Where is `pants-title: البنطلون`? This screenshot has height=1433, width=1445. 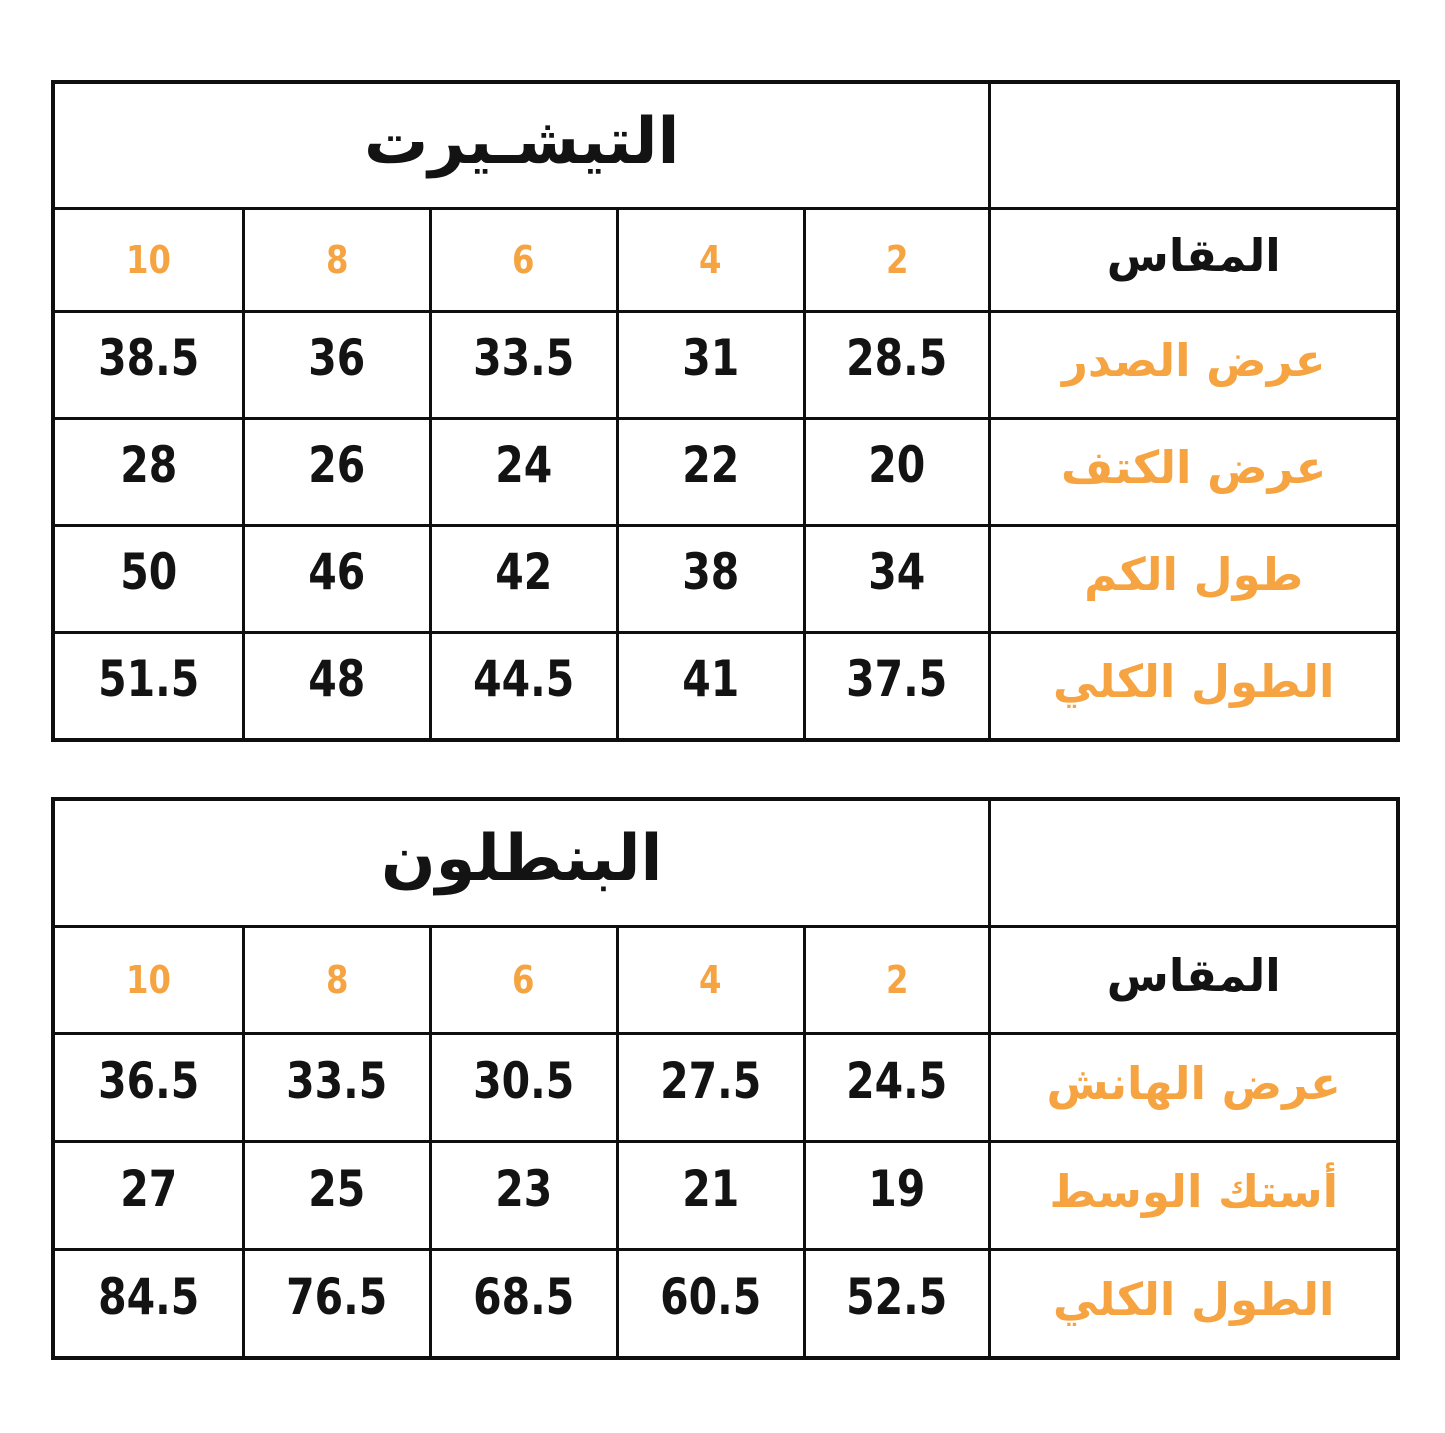
pants-title: البنطلون is located at coordinates (521, 859).